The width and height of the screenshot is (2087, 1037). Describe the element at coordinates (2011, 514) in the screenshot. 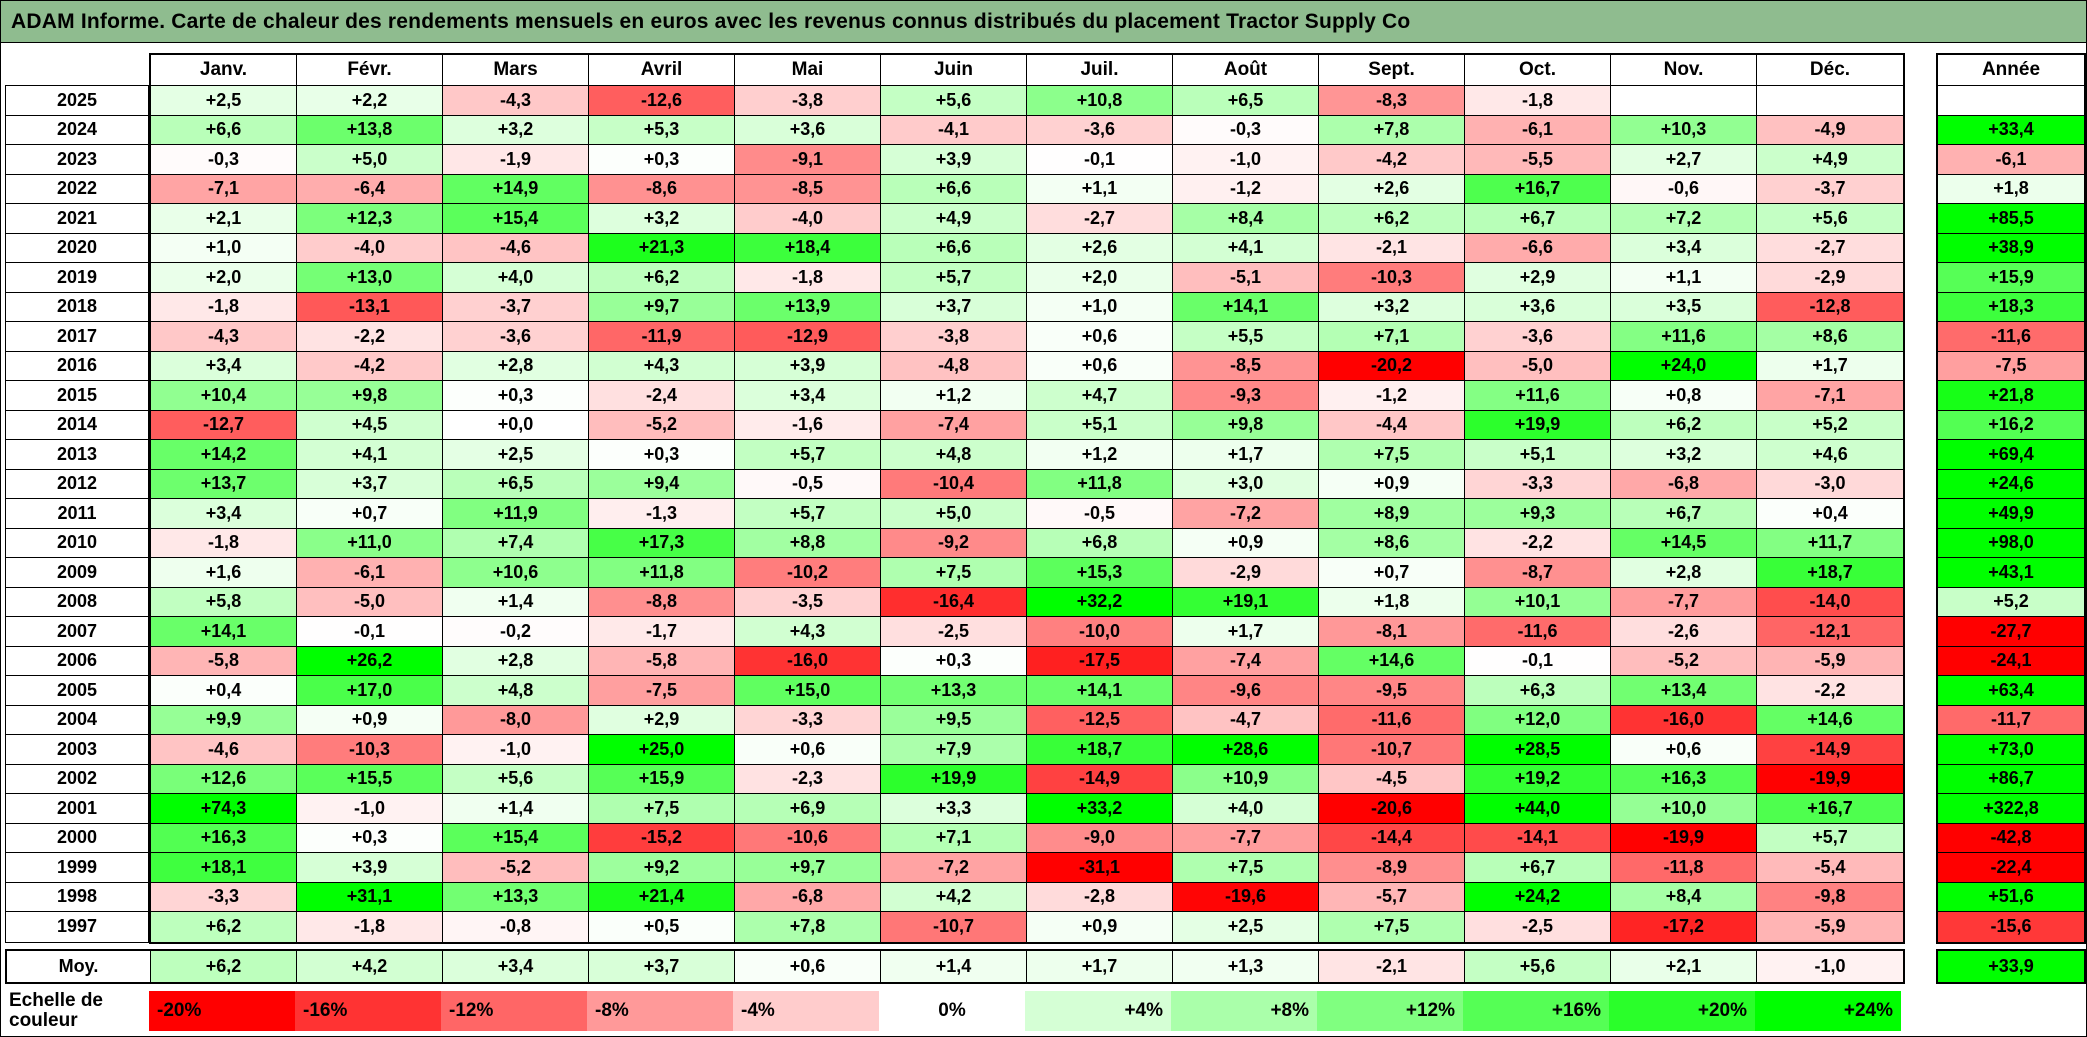

I see `annual-return-cell: +49,9` at that location.